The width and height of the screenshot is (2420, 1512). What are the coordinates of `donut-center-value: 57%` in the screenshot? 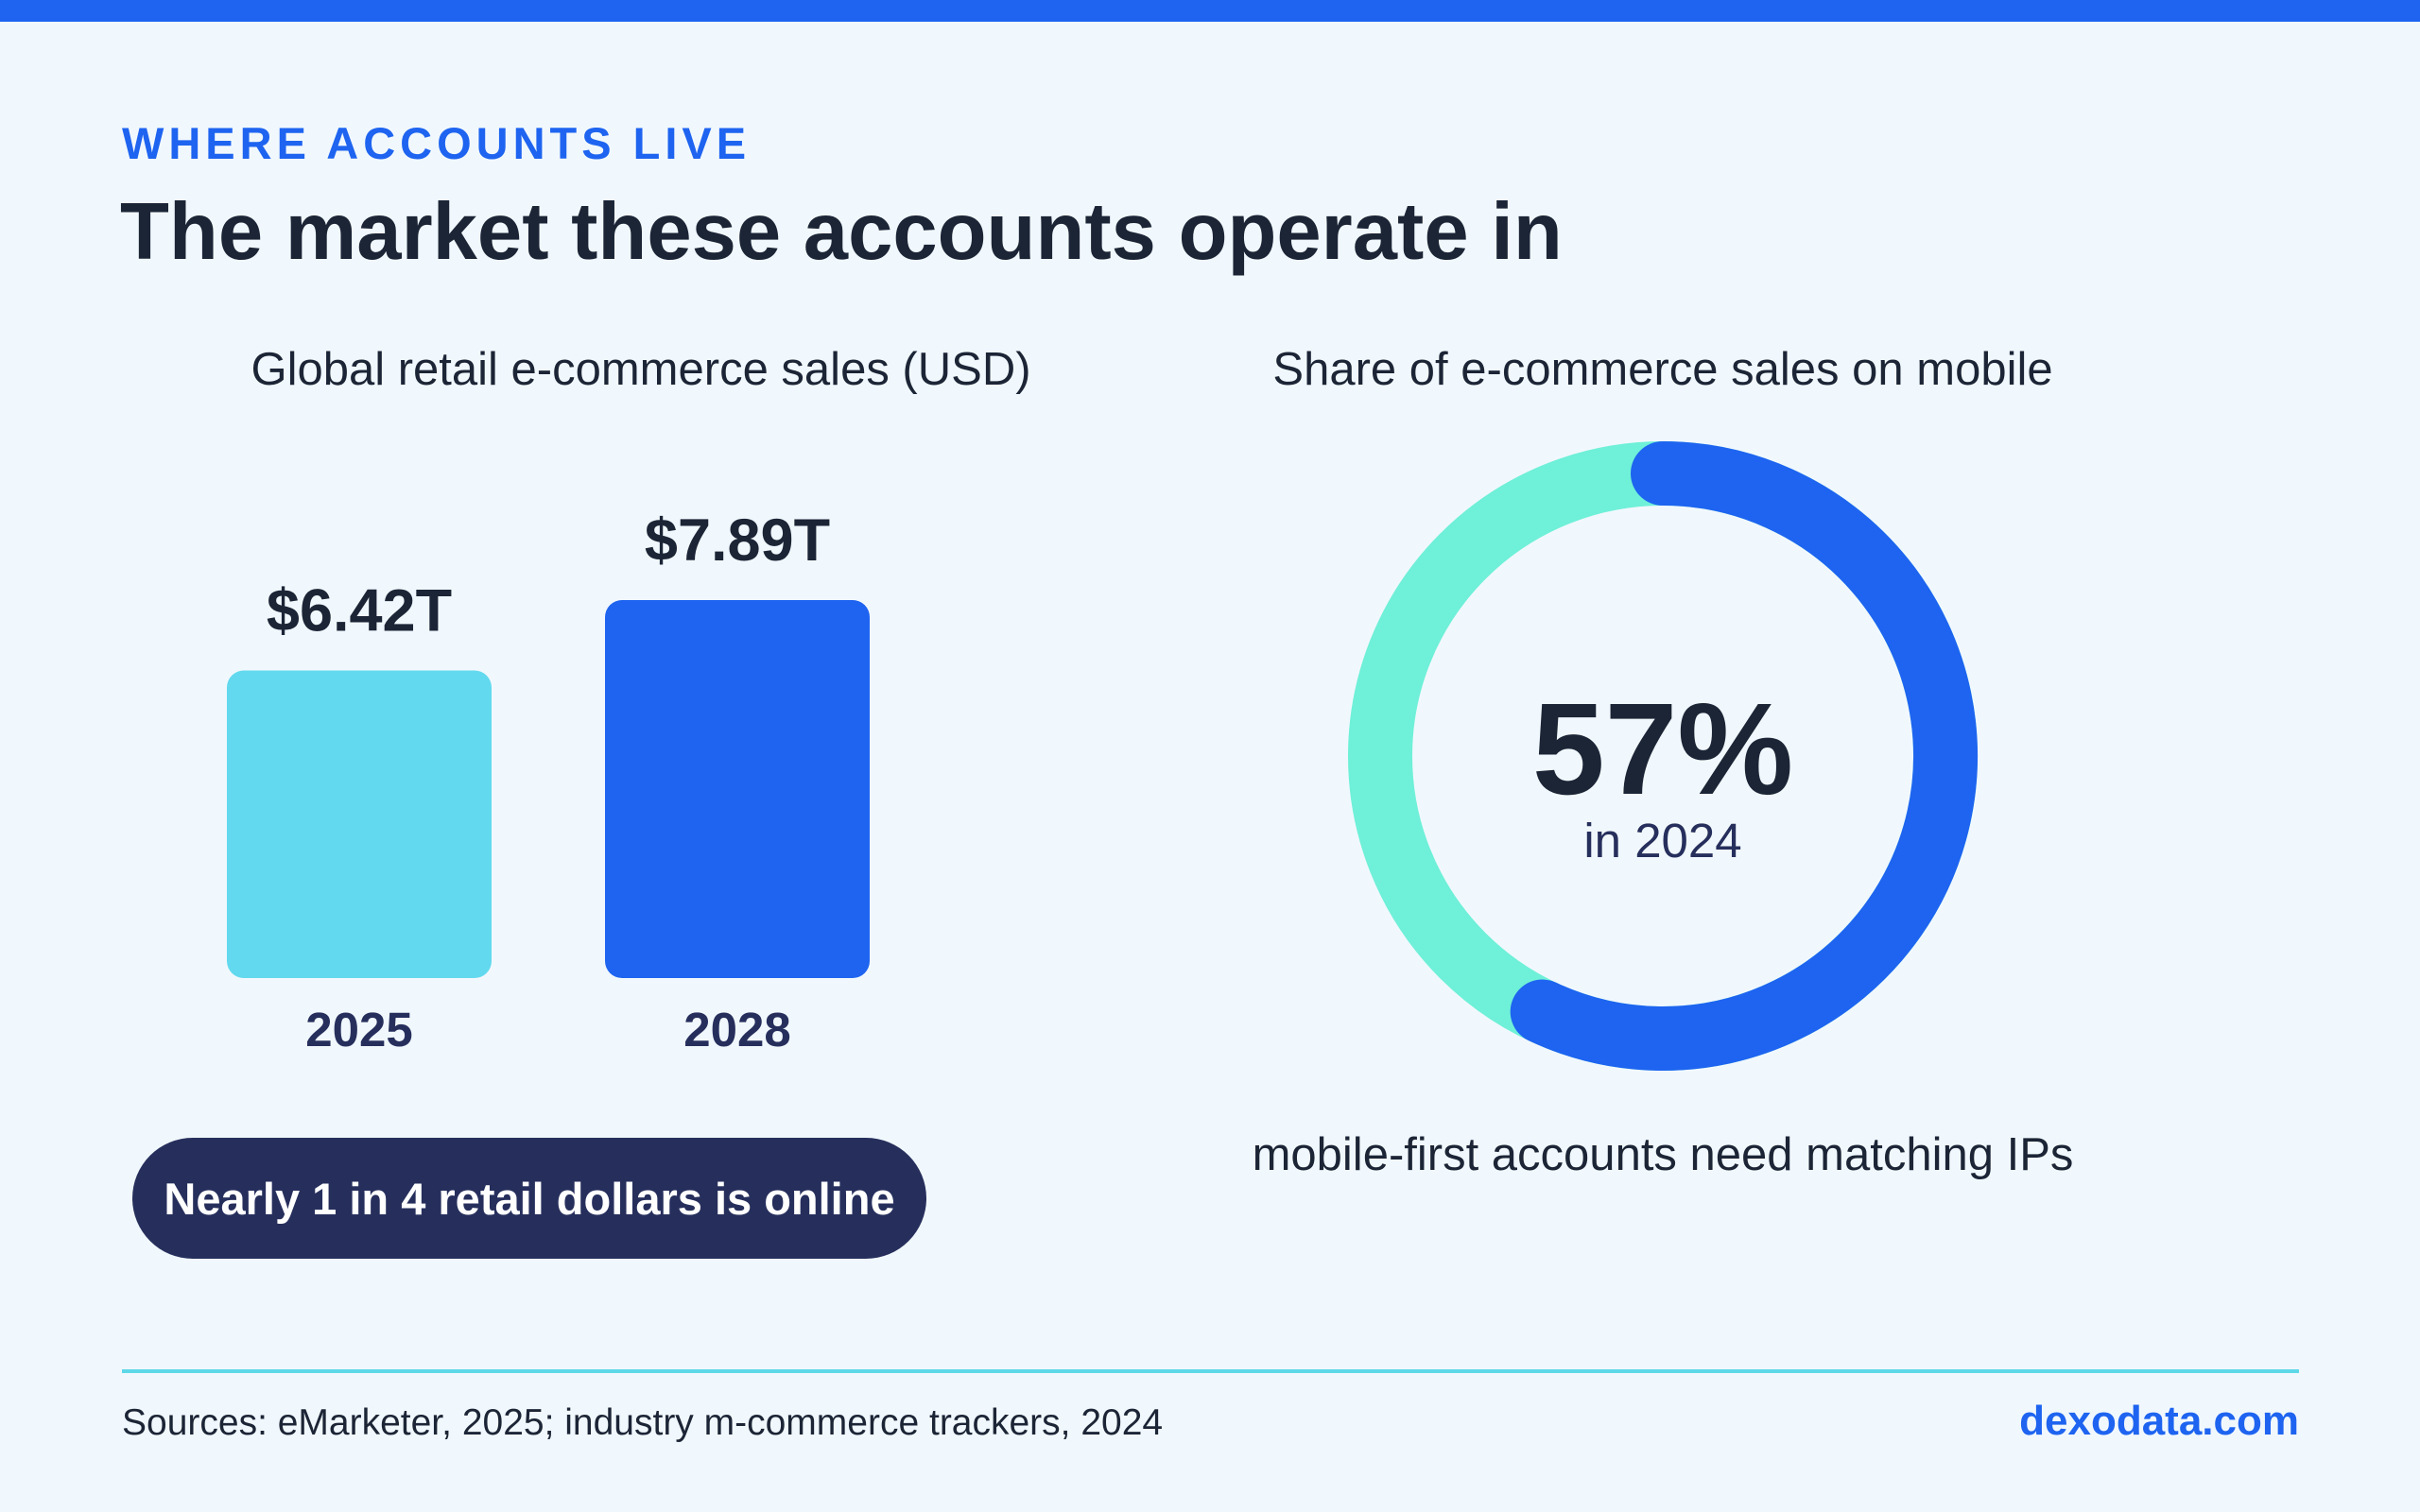 It's located at (1662, 749).